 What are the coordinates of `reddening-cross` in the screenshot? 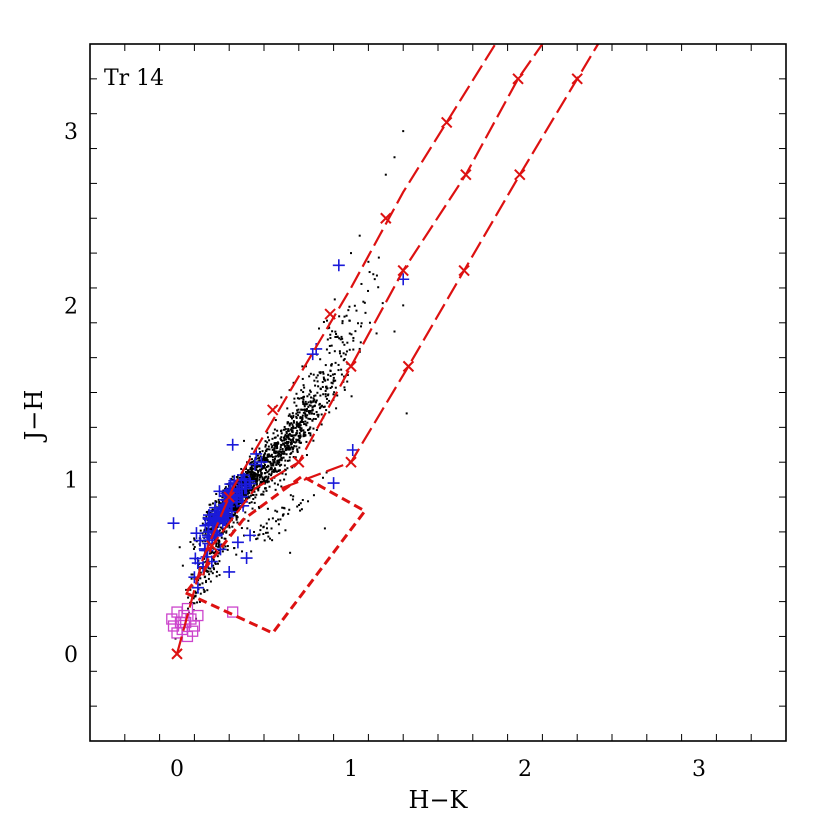 It's located at (299, 462).